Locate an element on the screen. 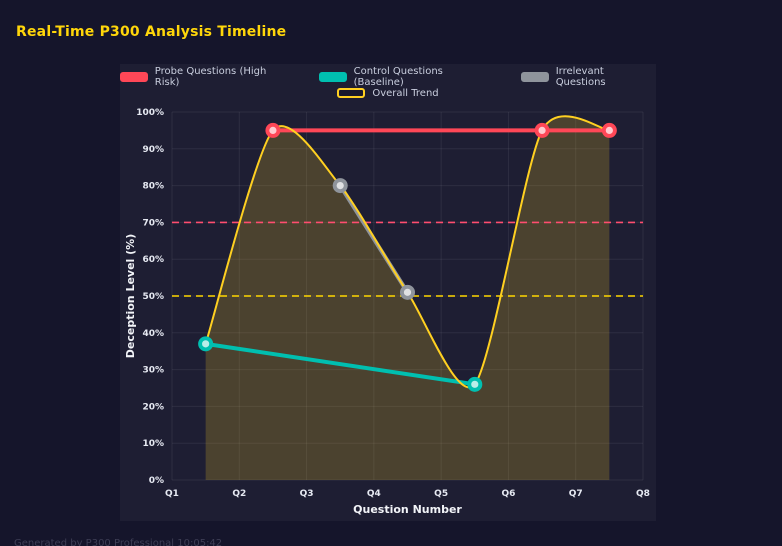 The height and width of the screenshot is (546, 782). y-tick-label: 60% is located at coordinates (153, 260).